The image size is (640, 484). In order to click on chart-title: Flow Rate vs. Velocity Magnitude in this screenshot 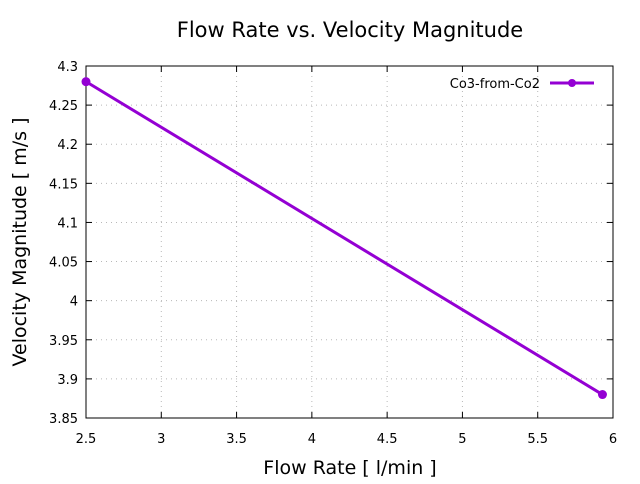, I will do `click(350, 30)`.